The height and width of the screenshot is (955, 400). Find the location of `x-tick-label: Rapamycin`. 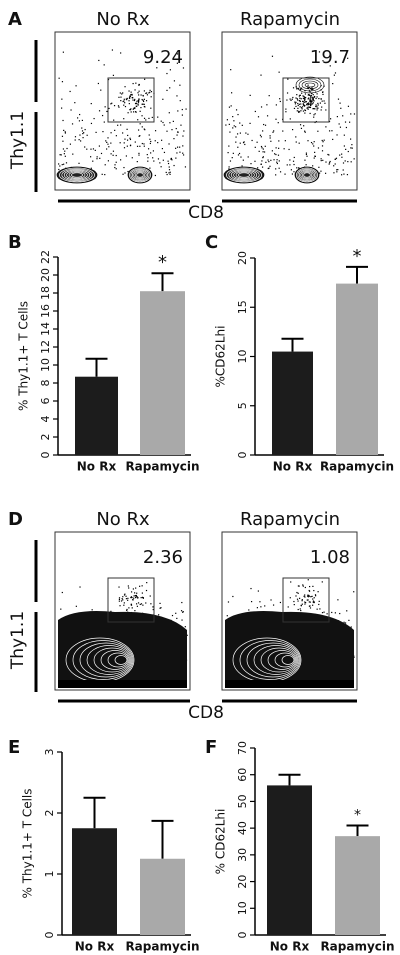

x-tick-label: Rapamycin is located at coordinates (162, 947).